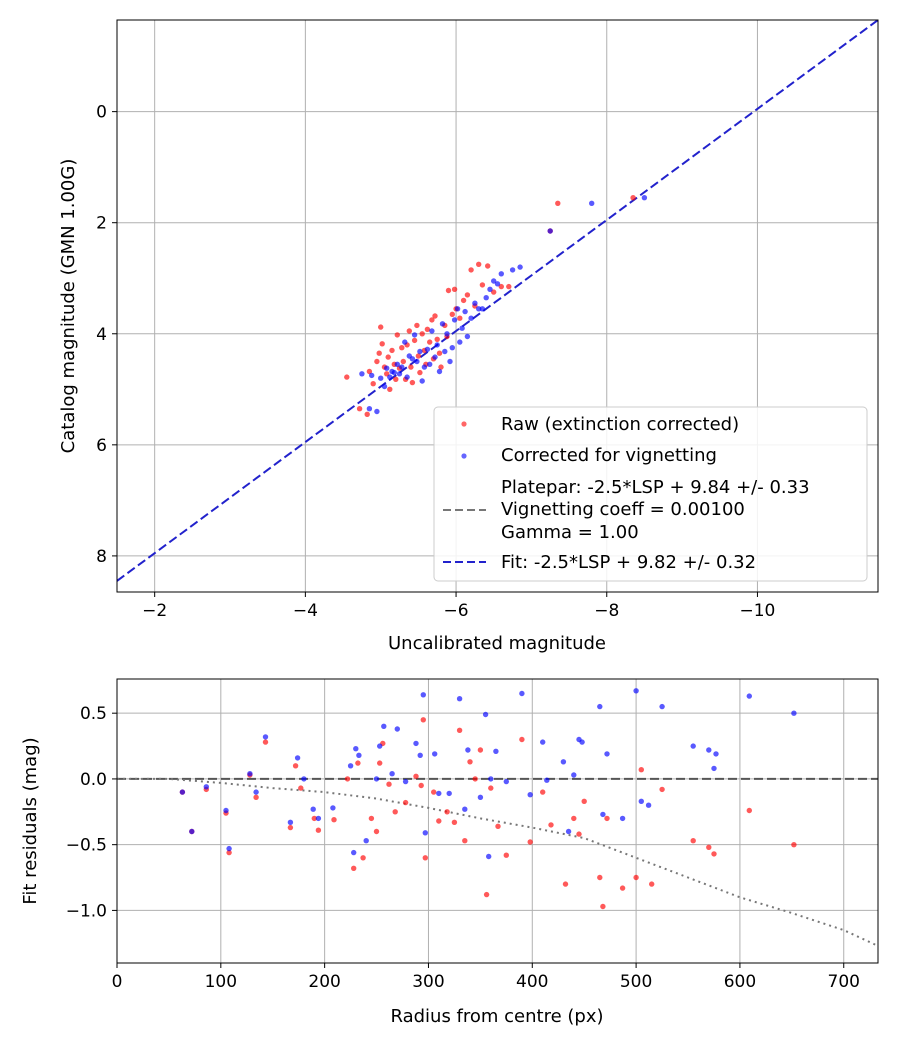 The height and width of the screenshot is (1050, 900). What do you see at coordinates (650, 494) in the screenshot?
I see `legend-box` at bounding box center [650, 494].